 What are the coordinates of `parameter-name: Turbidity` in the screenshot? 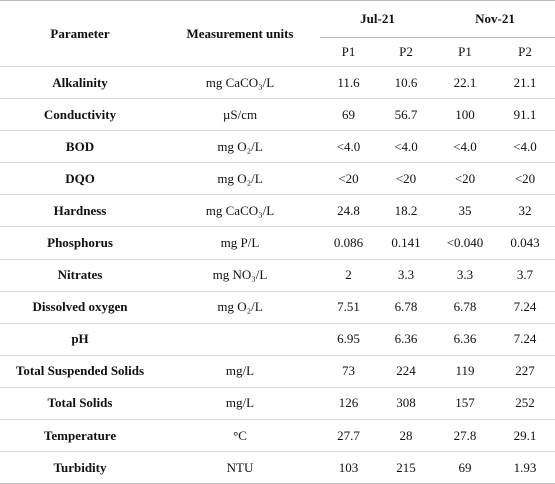 It's located at (80, 467).